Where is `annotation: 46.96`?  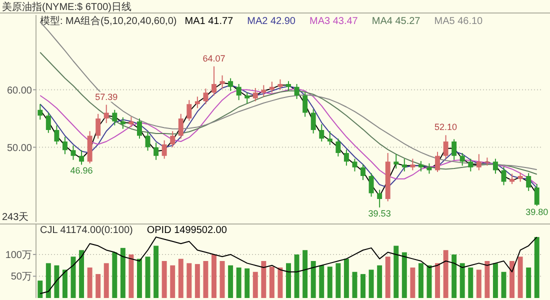
annotation: 46.96 is located at coordinates (81, 171).